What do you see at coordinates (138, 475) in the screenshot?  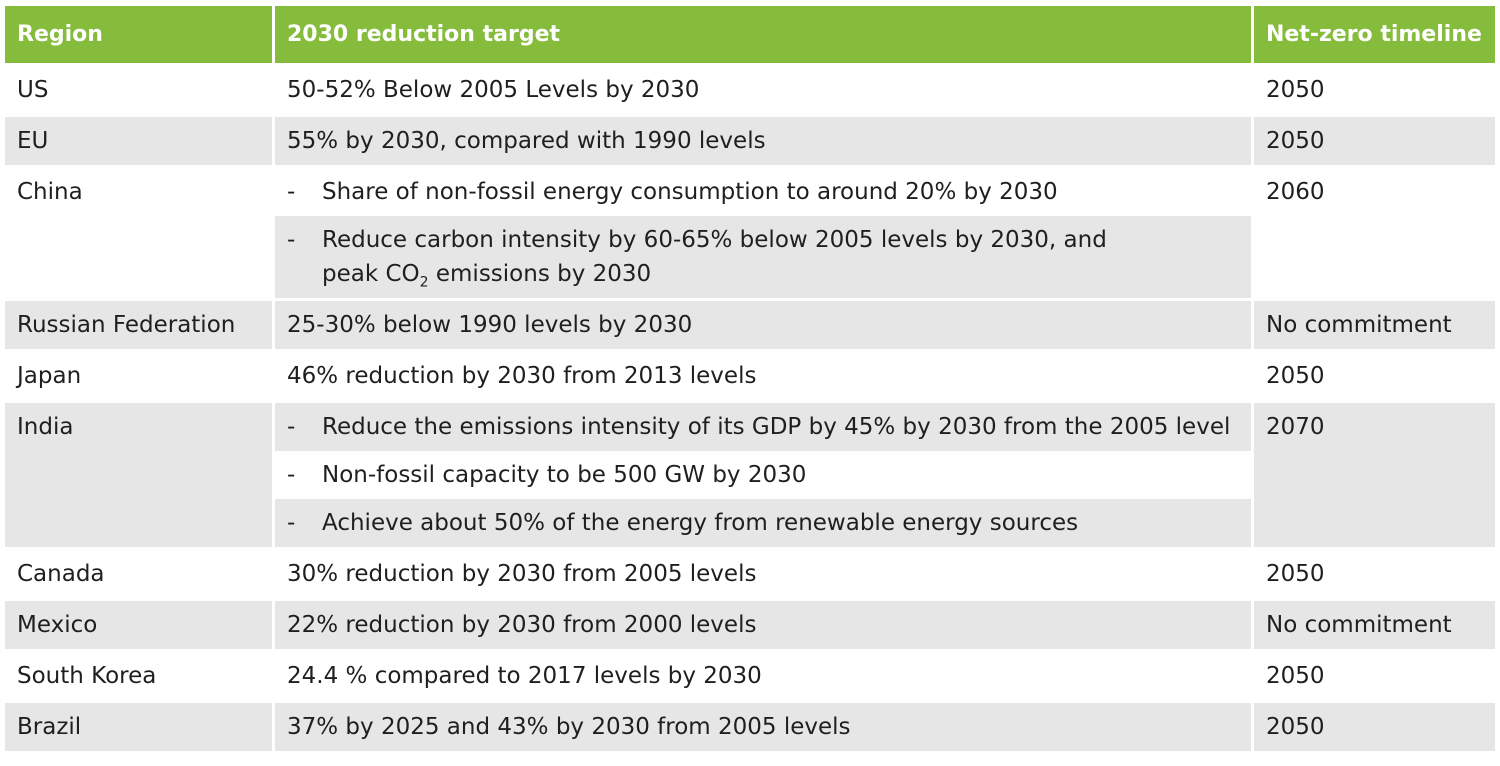 I see `region-cell: India` at bounding box center [138, 475].